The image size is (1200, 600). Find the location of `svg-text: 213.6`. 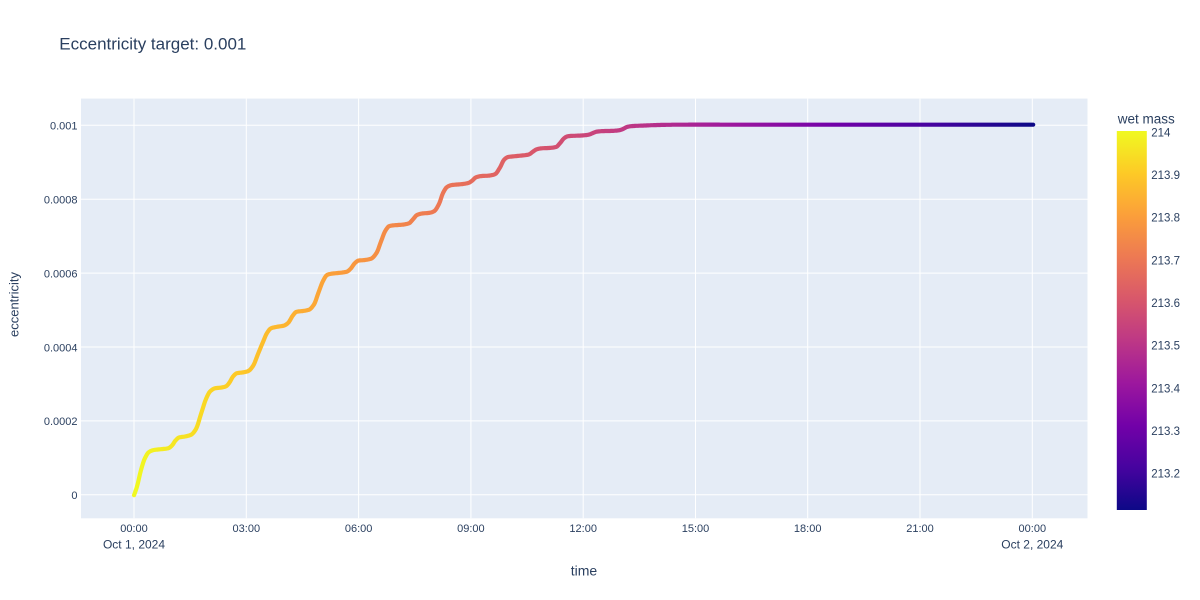

svg-text: 213.6 is located at coordinates (1165, 304).